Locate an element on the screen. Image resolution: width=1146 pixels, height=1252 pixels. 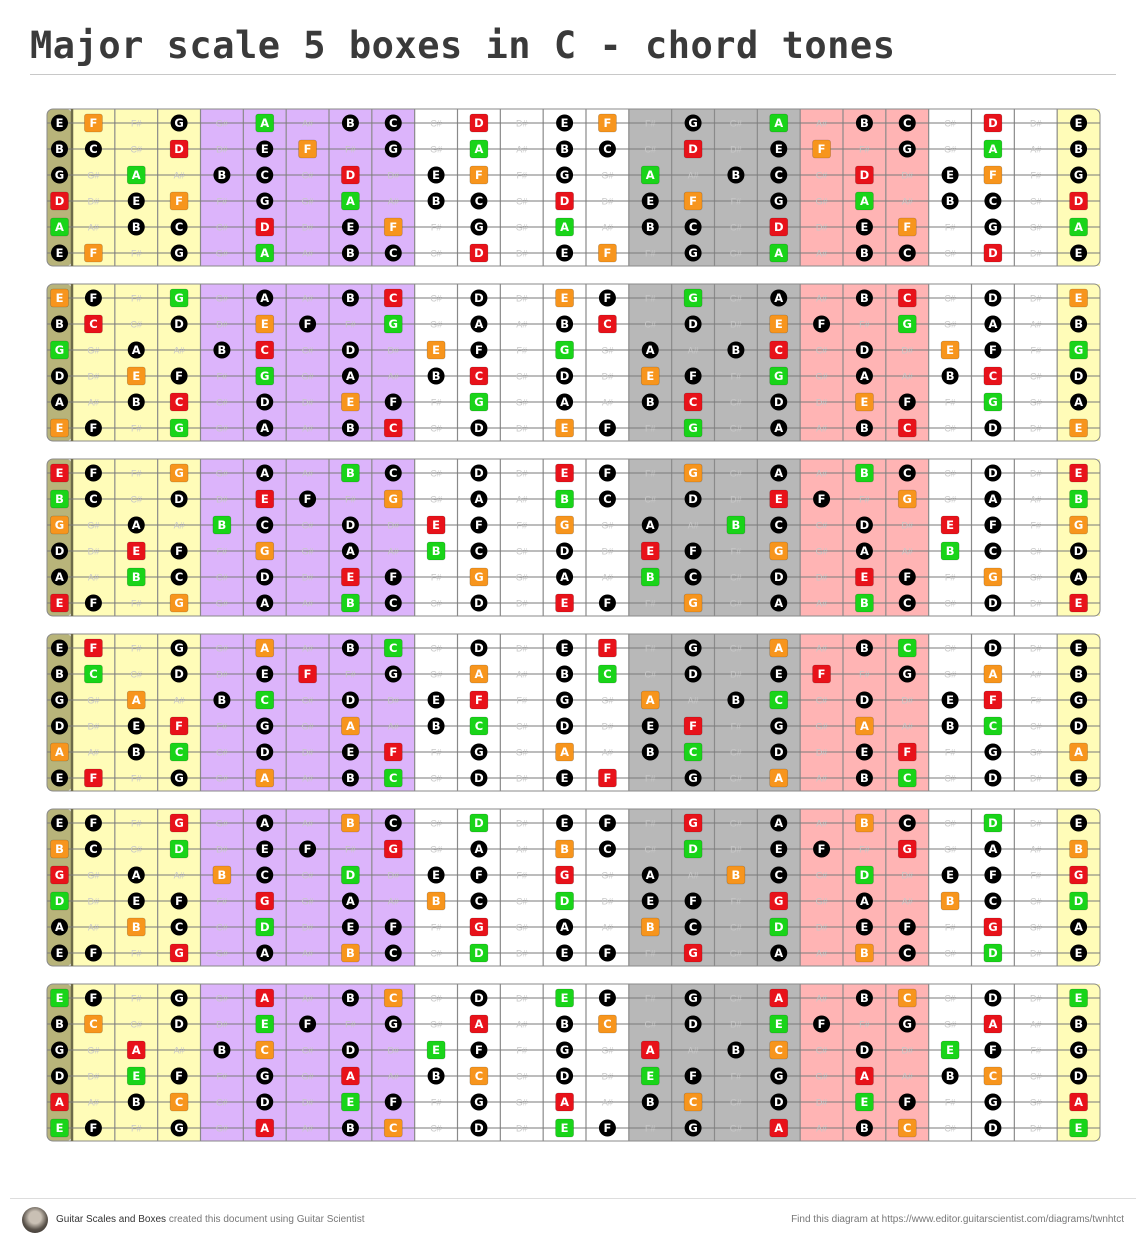
author-link: Guitar Scales and Boxes is located at coordinates (111, 1219).